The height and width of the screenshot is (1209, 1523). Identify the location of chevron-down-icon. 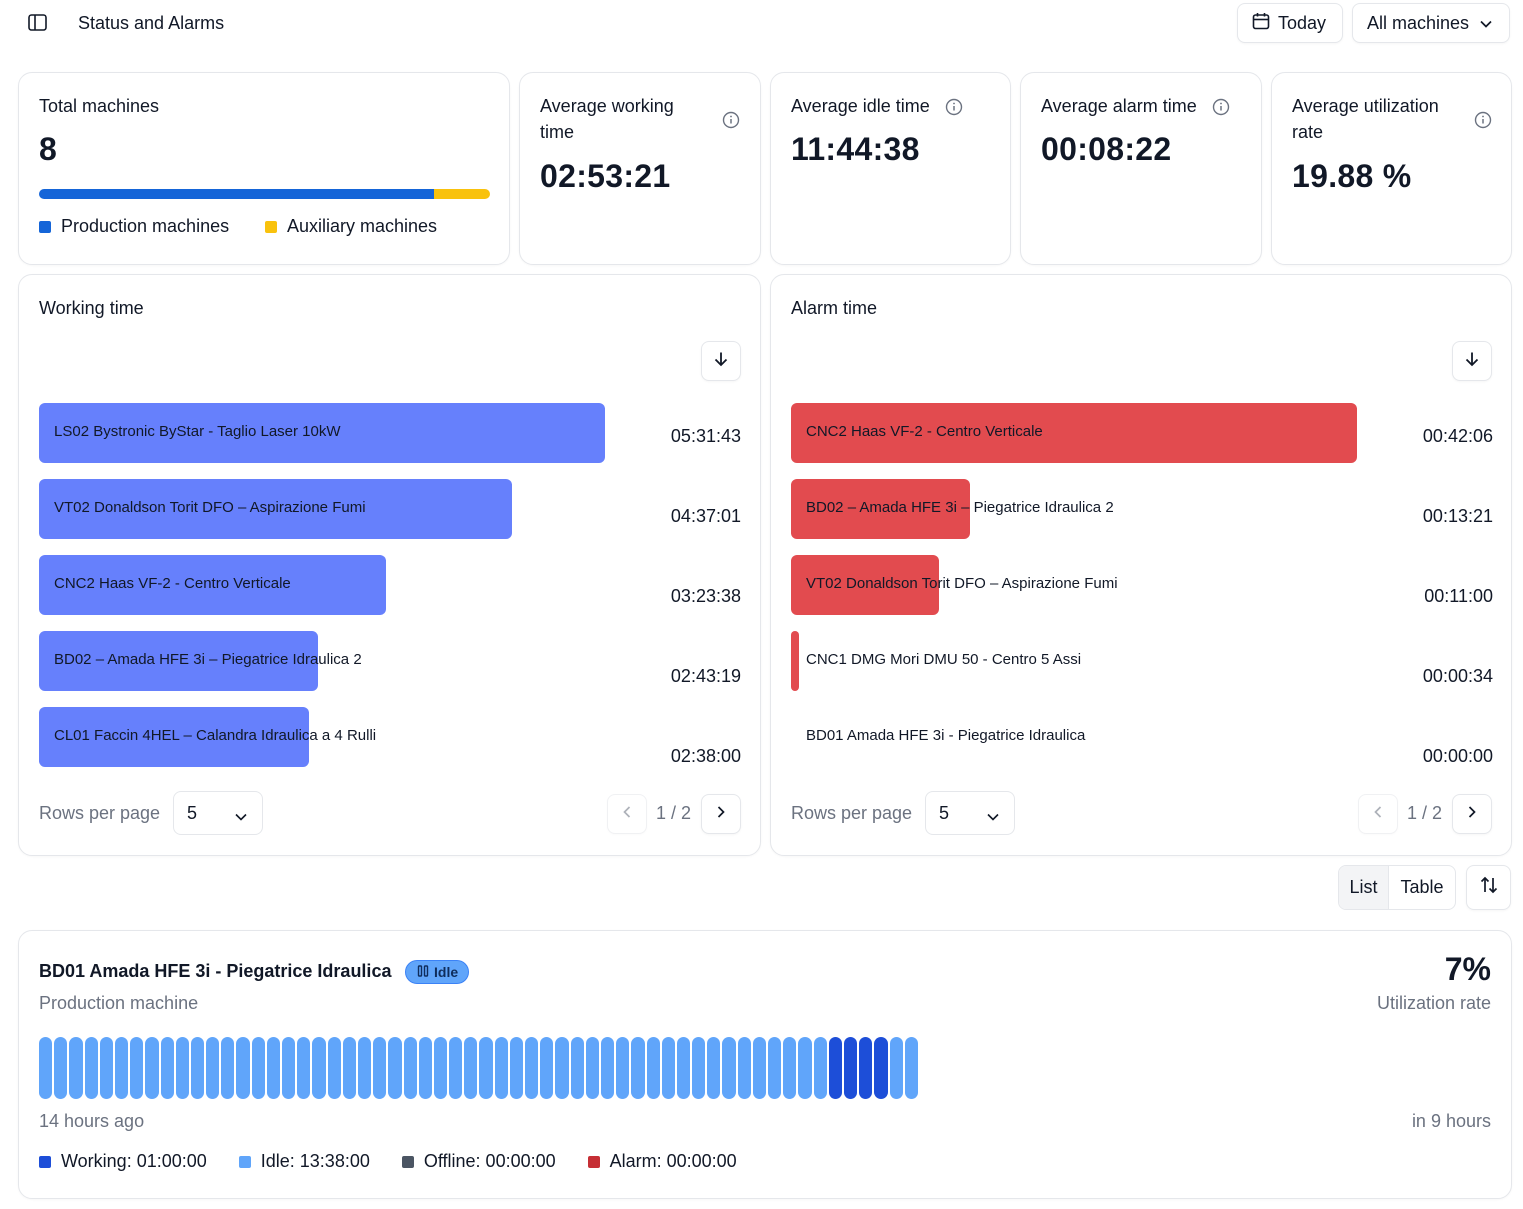
(993, 816).